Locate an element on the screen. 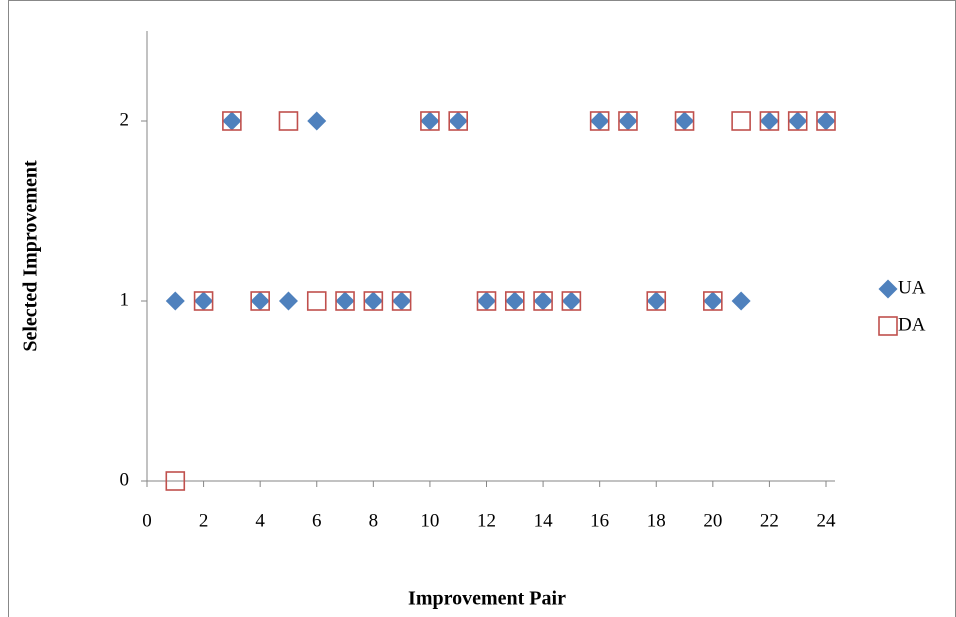 The width and height of the screenshot is (956, 617). x-tick-label: 0 is located at coordinates (147, 520).